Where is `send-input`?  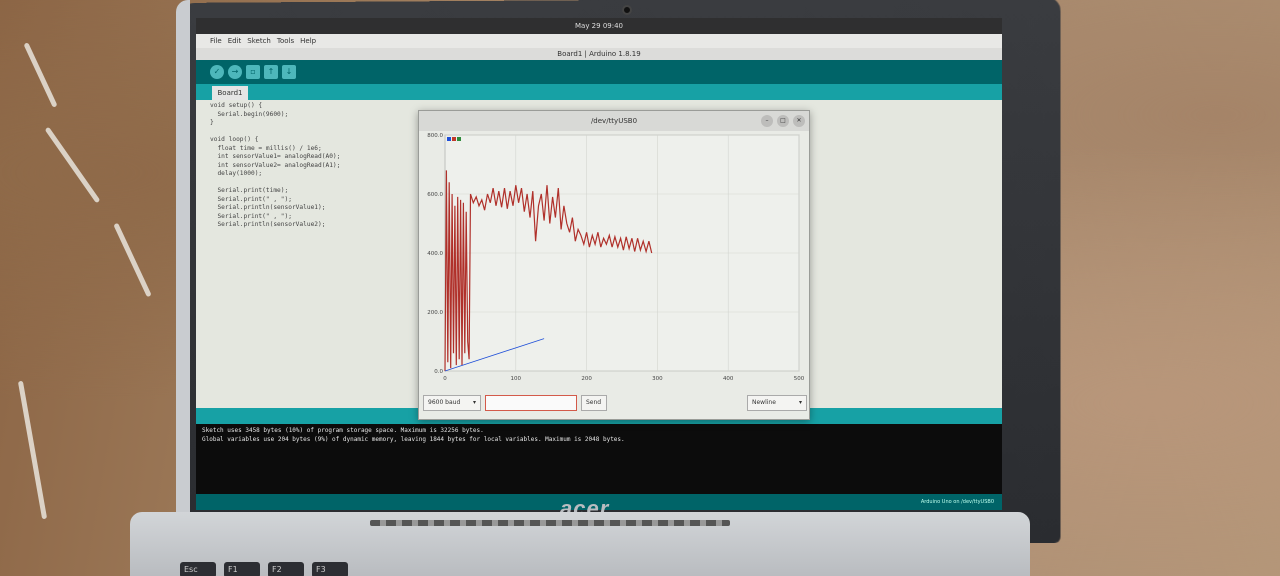 send-input is located at coordinates (531, 403).